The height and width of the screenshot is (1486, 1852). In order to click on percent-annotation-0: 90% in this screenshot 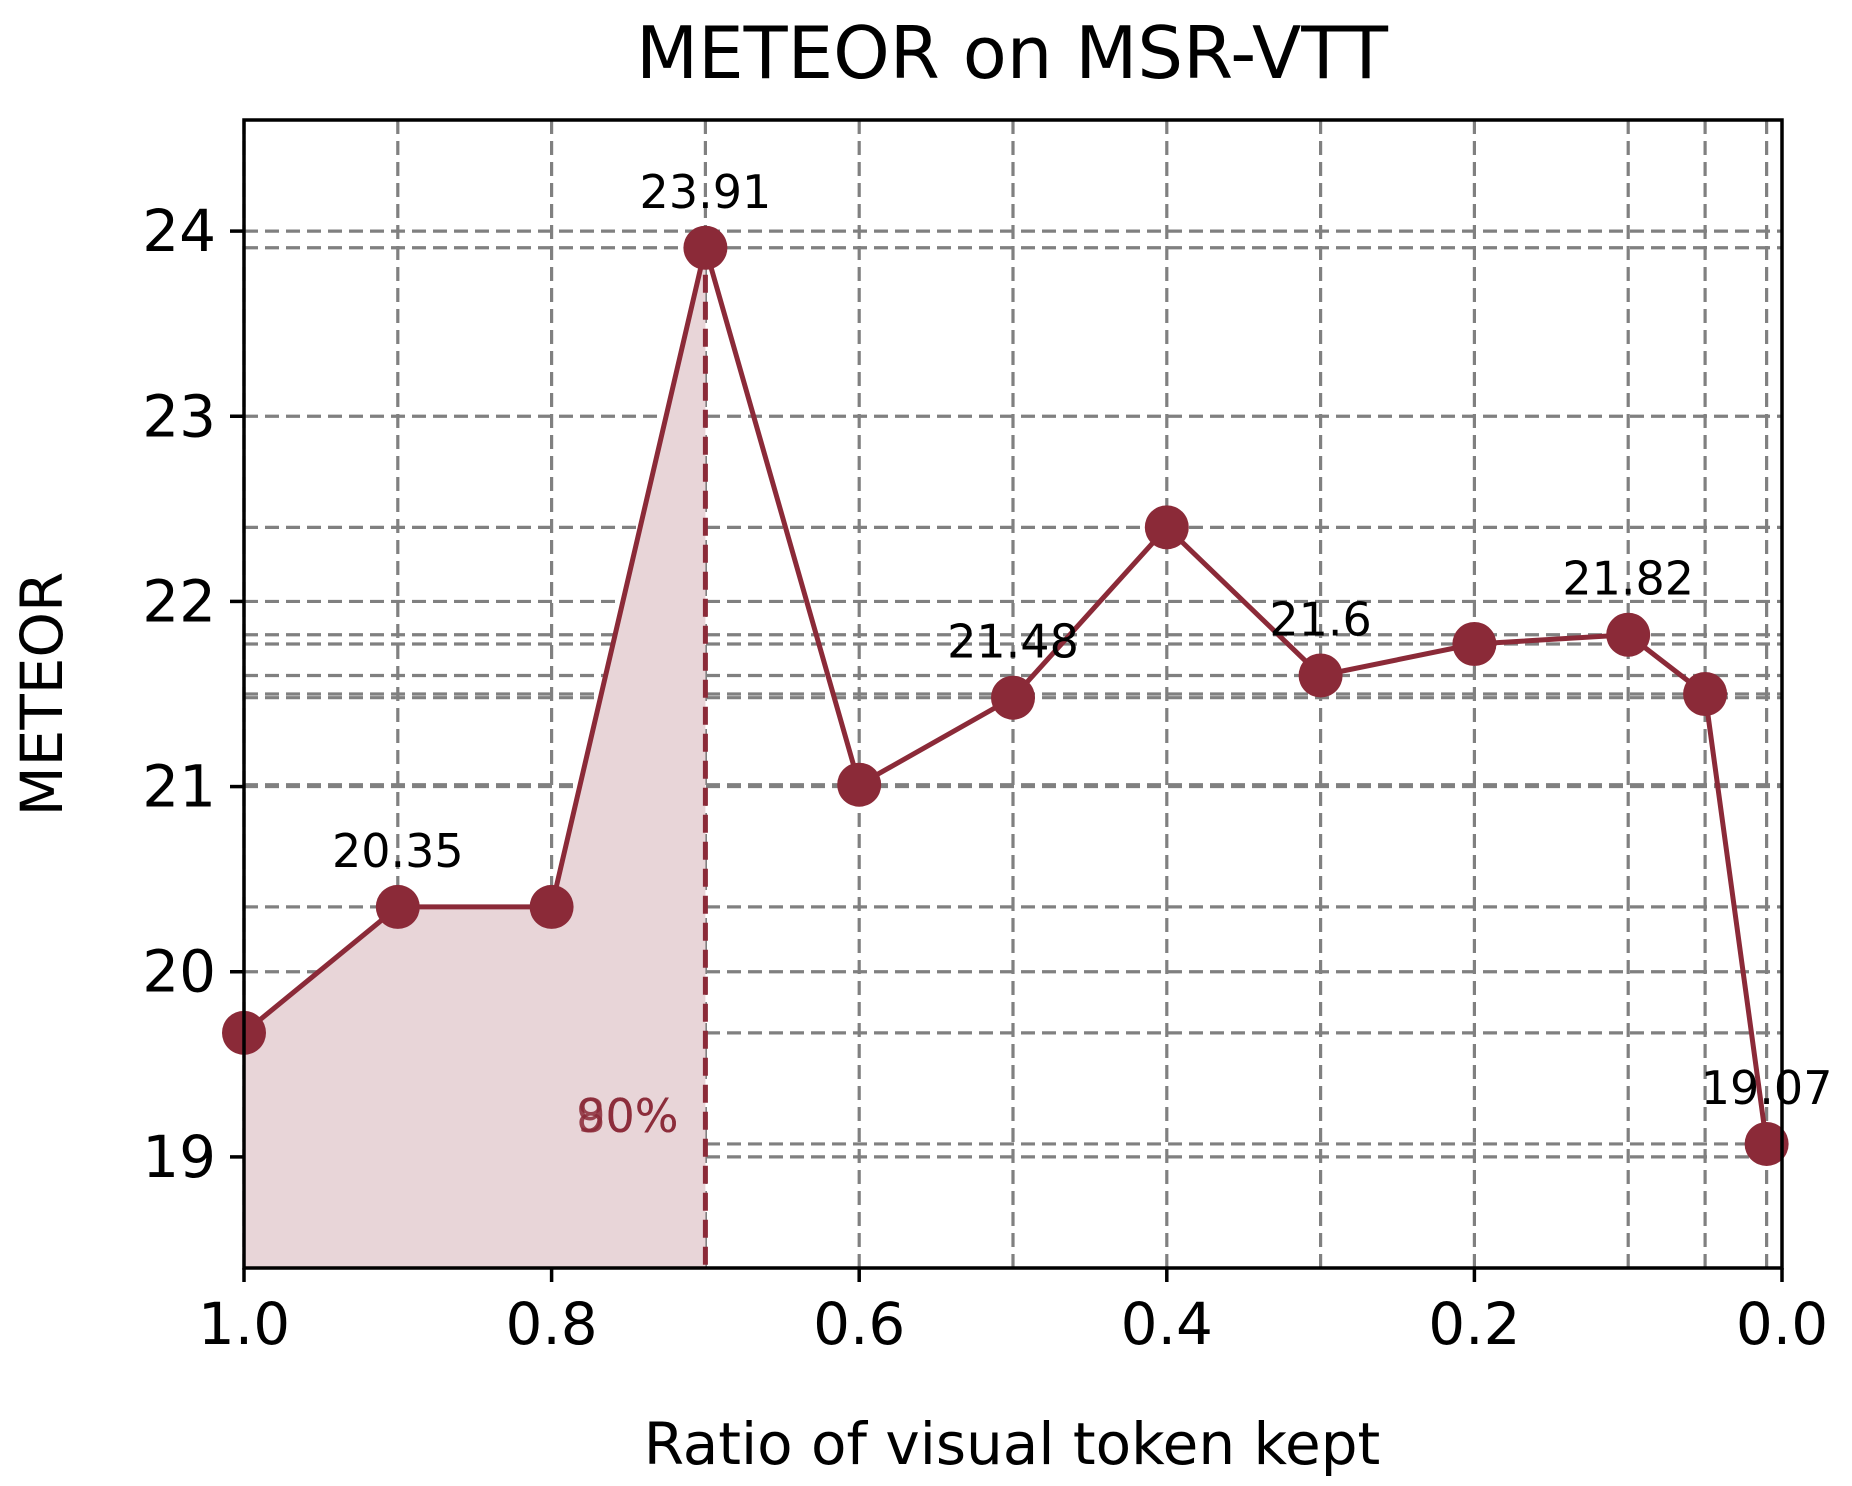, I will do `click(627, 1116)`.